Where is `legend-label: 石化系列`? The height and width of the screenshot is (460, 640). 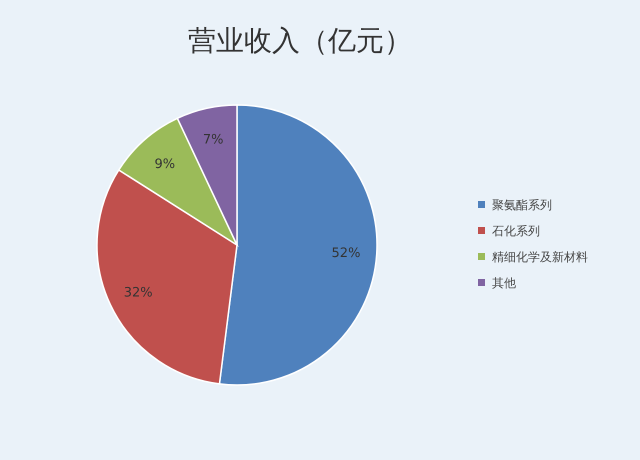 legend-label: 石化系列 is located at coordinates (516, 231).